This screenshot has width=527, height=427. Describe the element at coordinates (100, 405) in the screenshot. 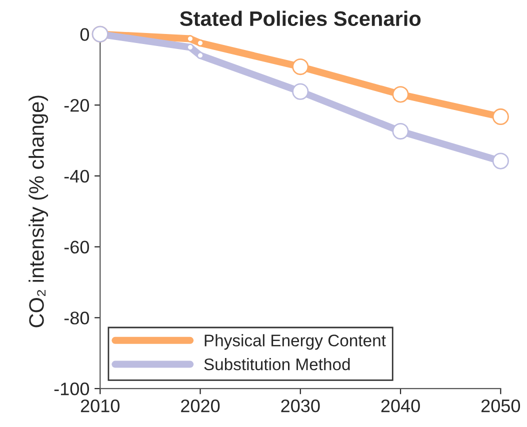

I see `x-tick-label: 2010` at that location.